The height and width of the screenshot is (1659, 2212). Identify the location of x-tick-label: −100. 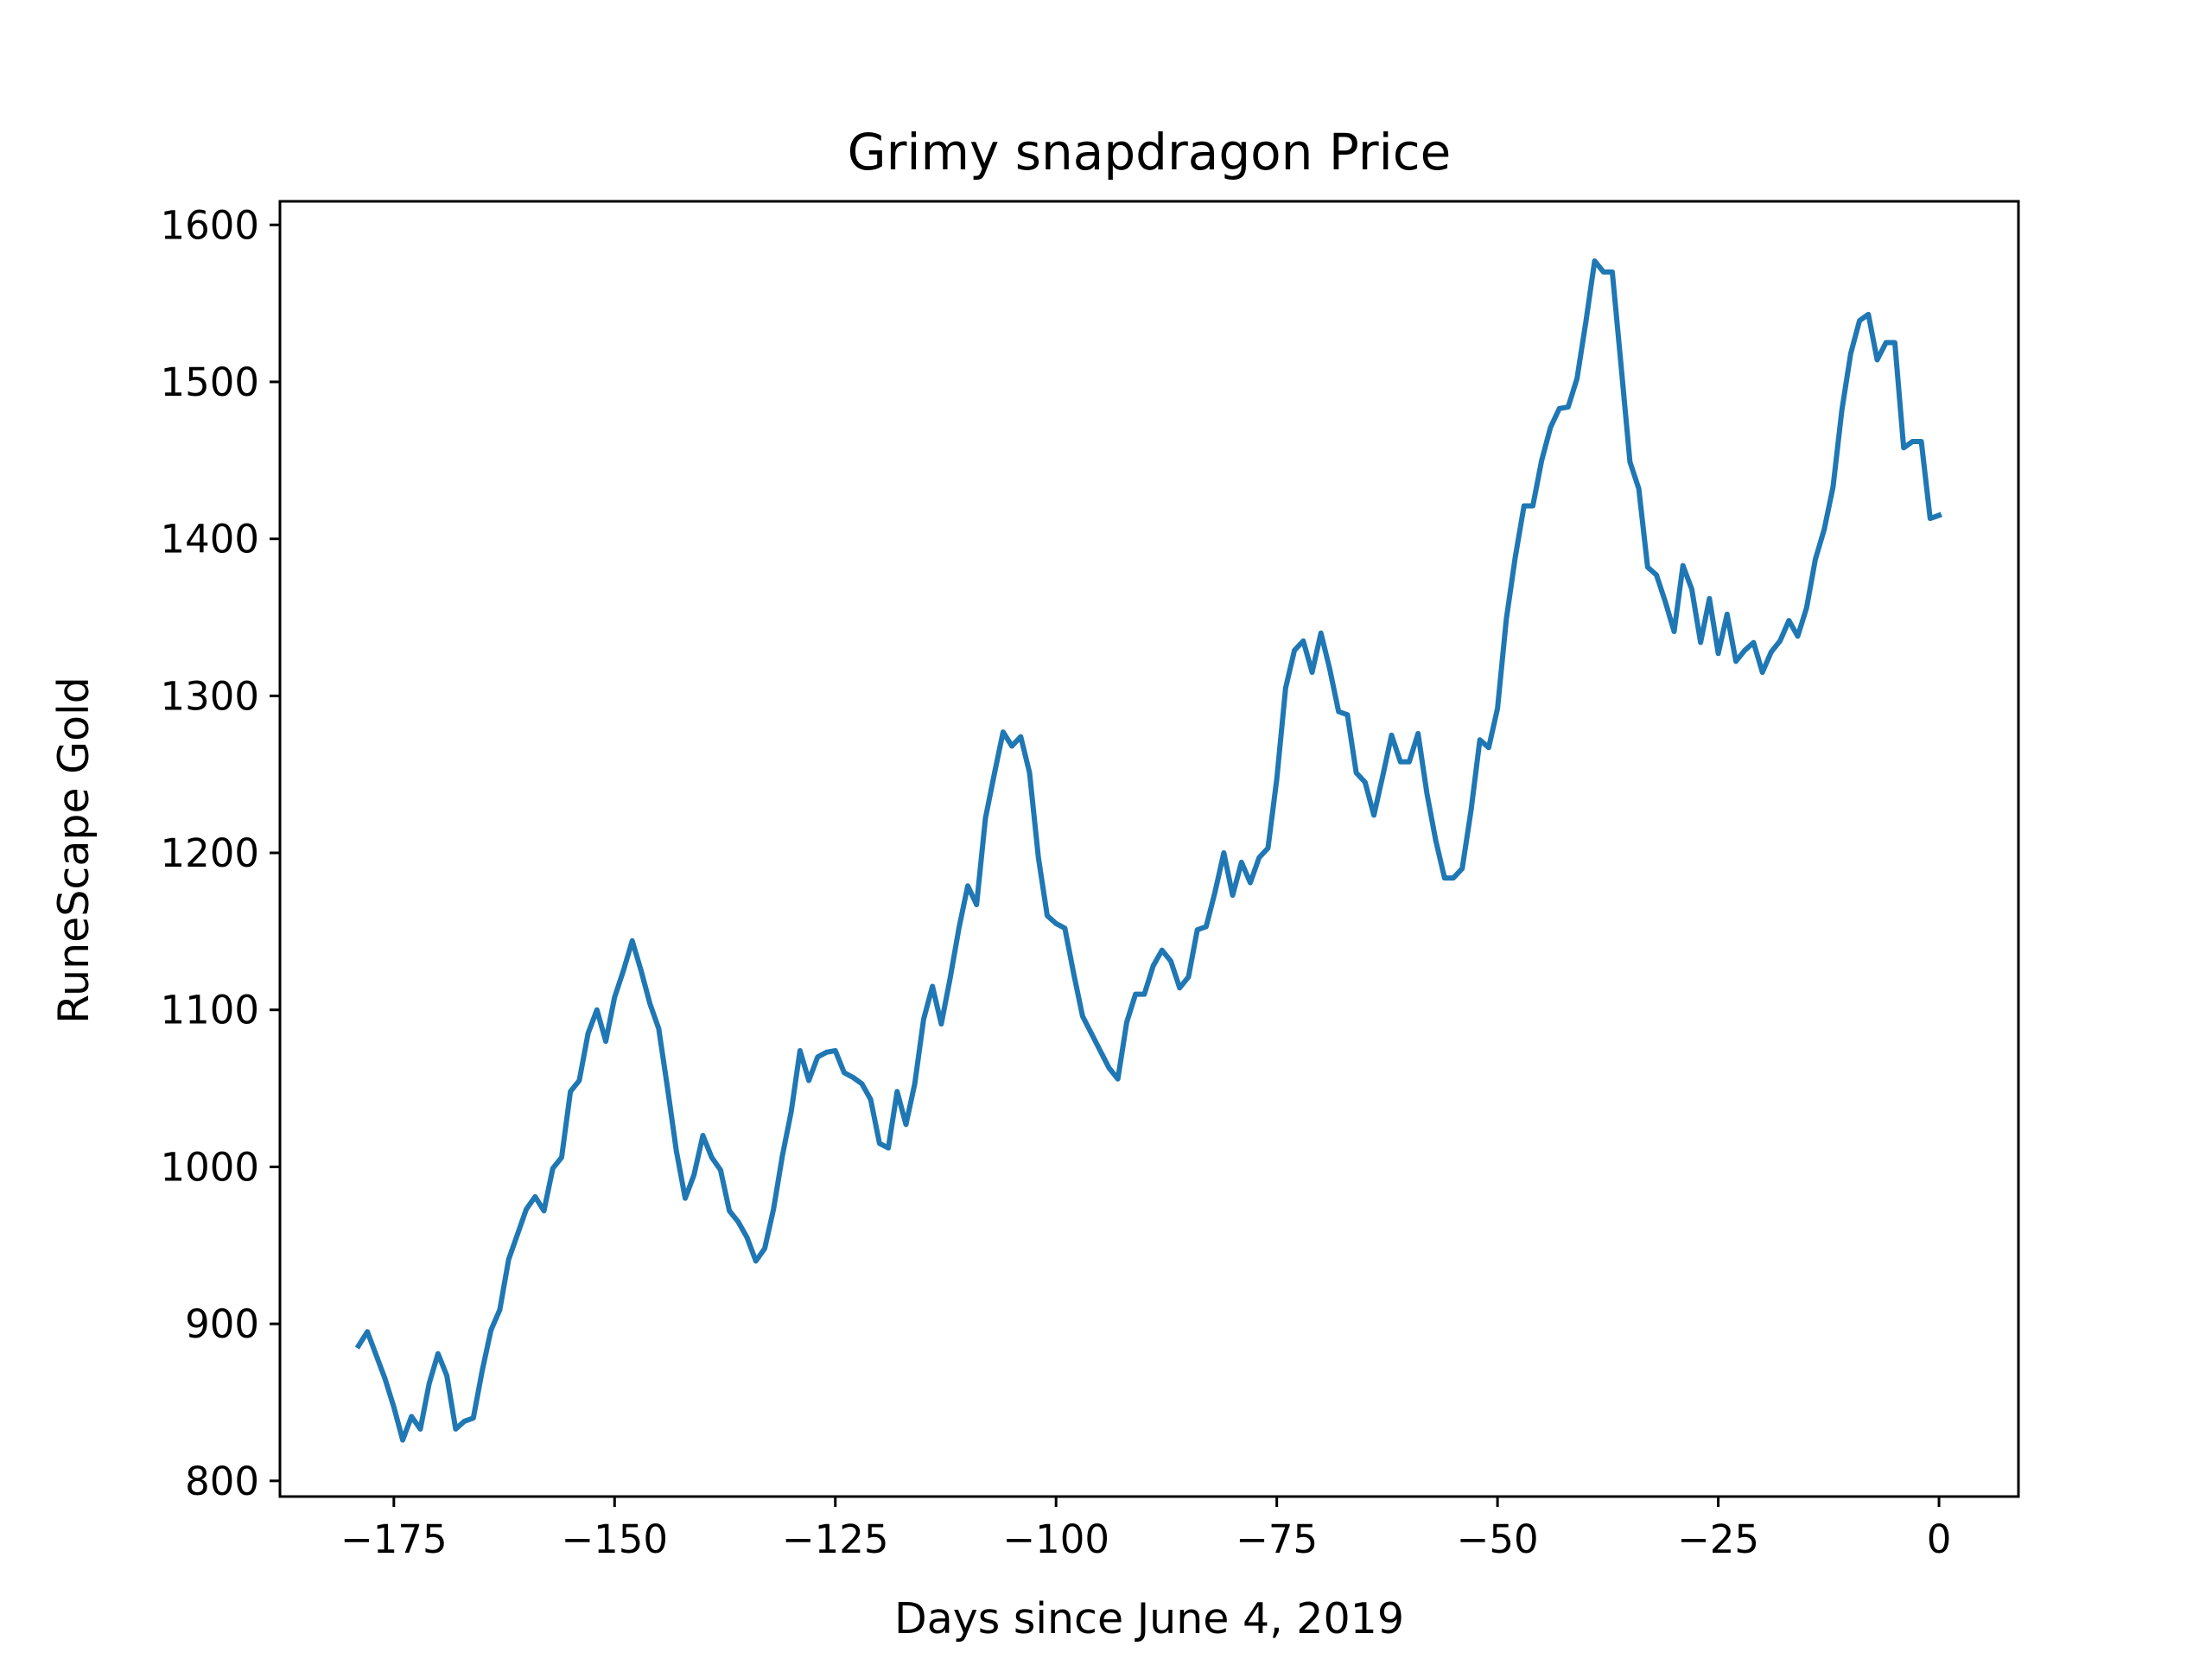
(1055, 1539).